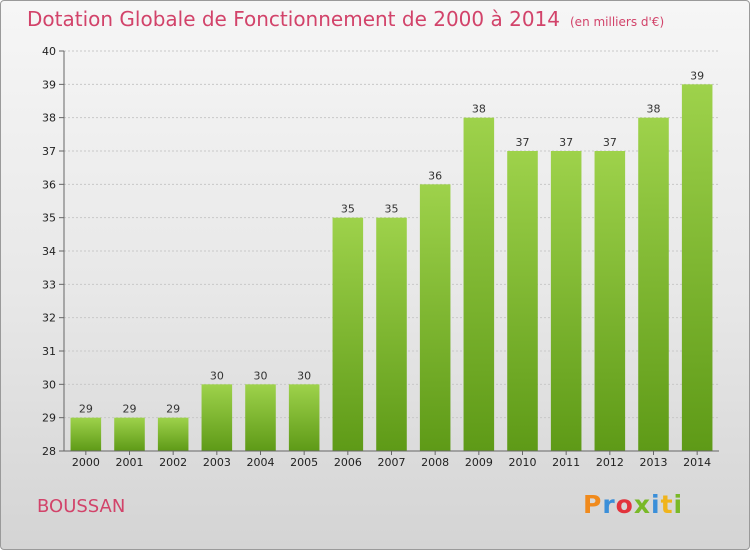 The image size is (750, 550). Describe the element at coordinates (610, 142) in the screenshot. I see `data-label-2012: 37` at that location.